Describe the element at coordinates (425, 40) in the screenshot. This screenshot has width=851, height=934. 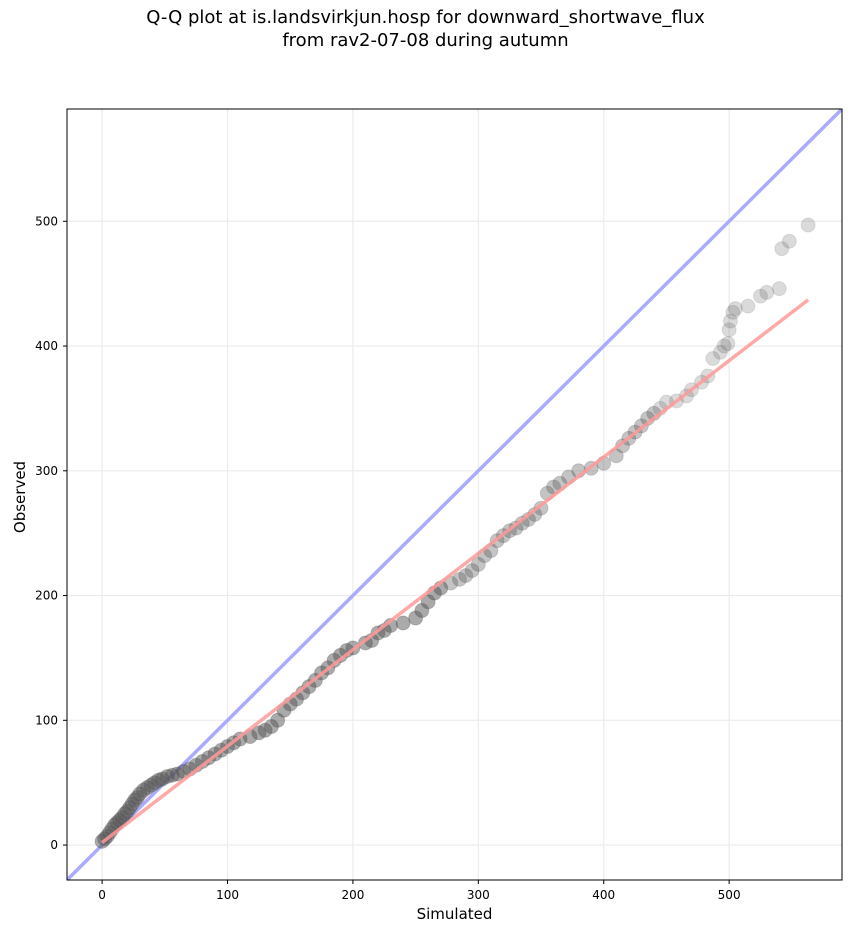
I see `chart-title-line2: from rav2-07-08 during autumn` at that location.